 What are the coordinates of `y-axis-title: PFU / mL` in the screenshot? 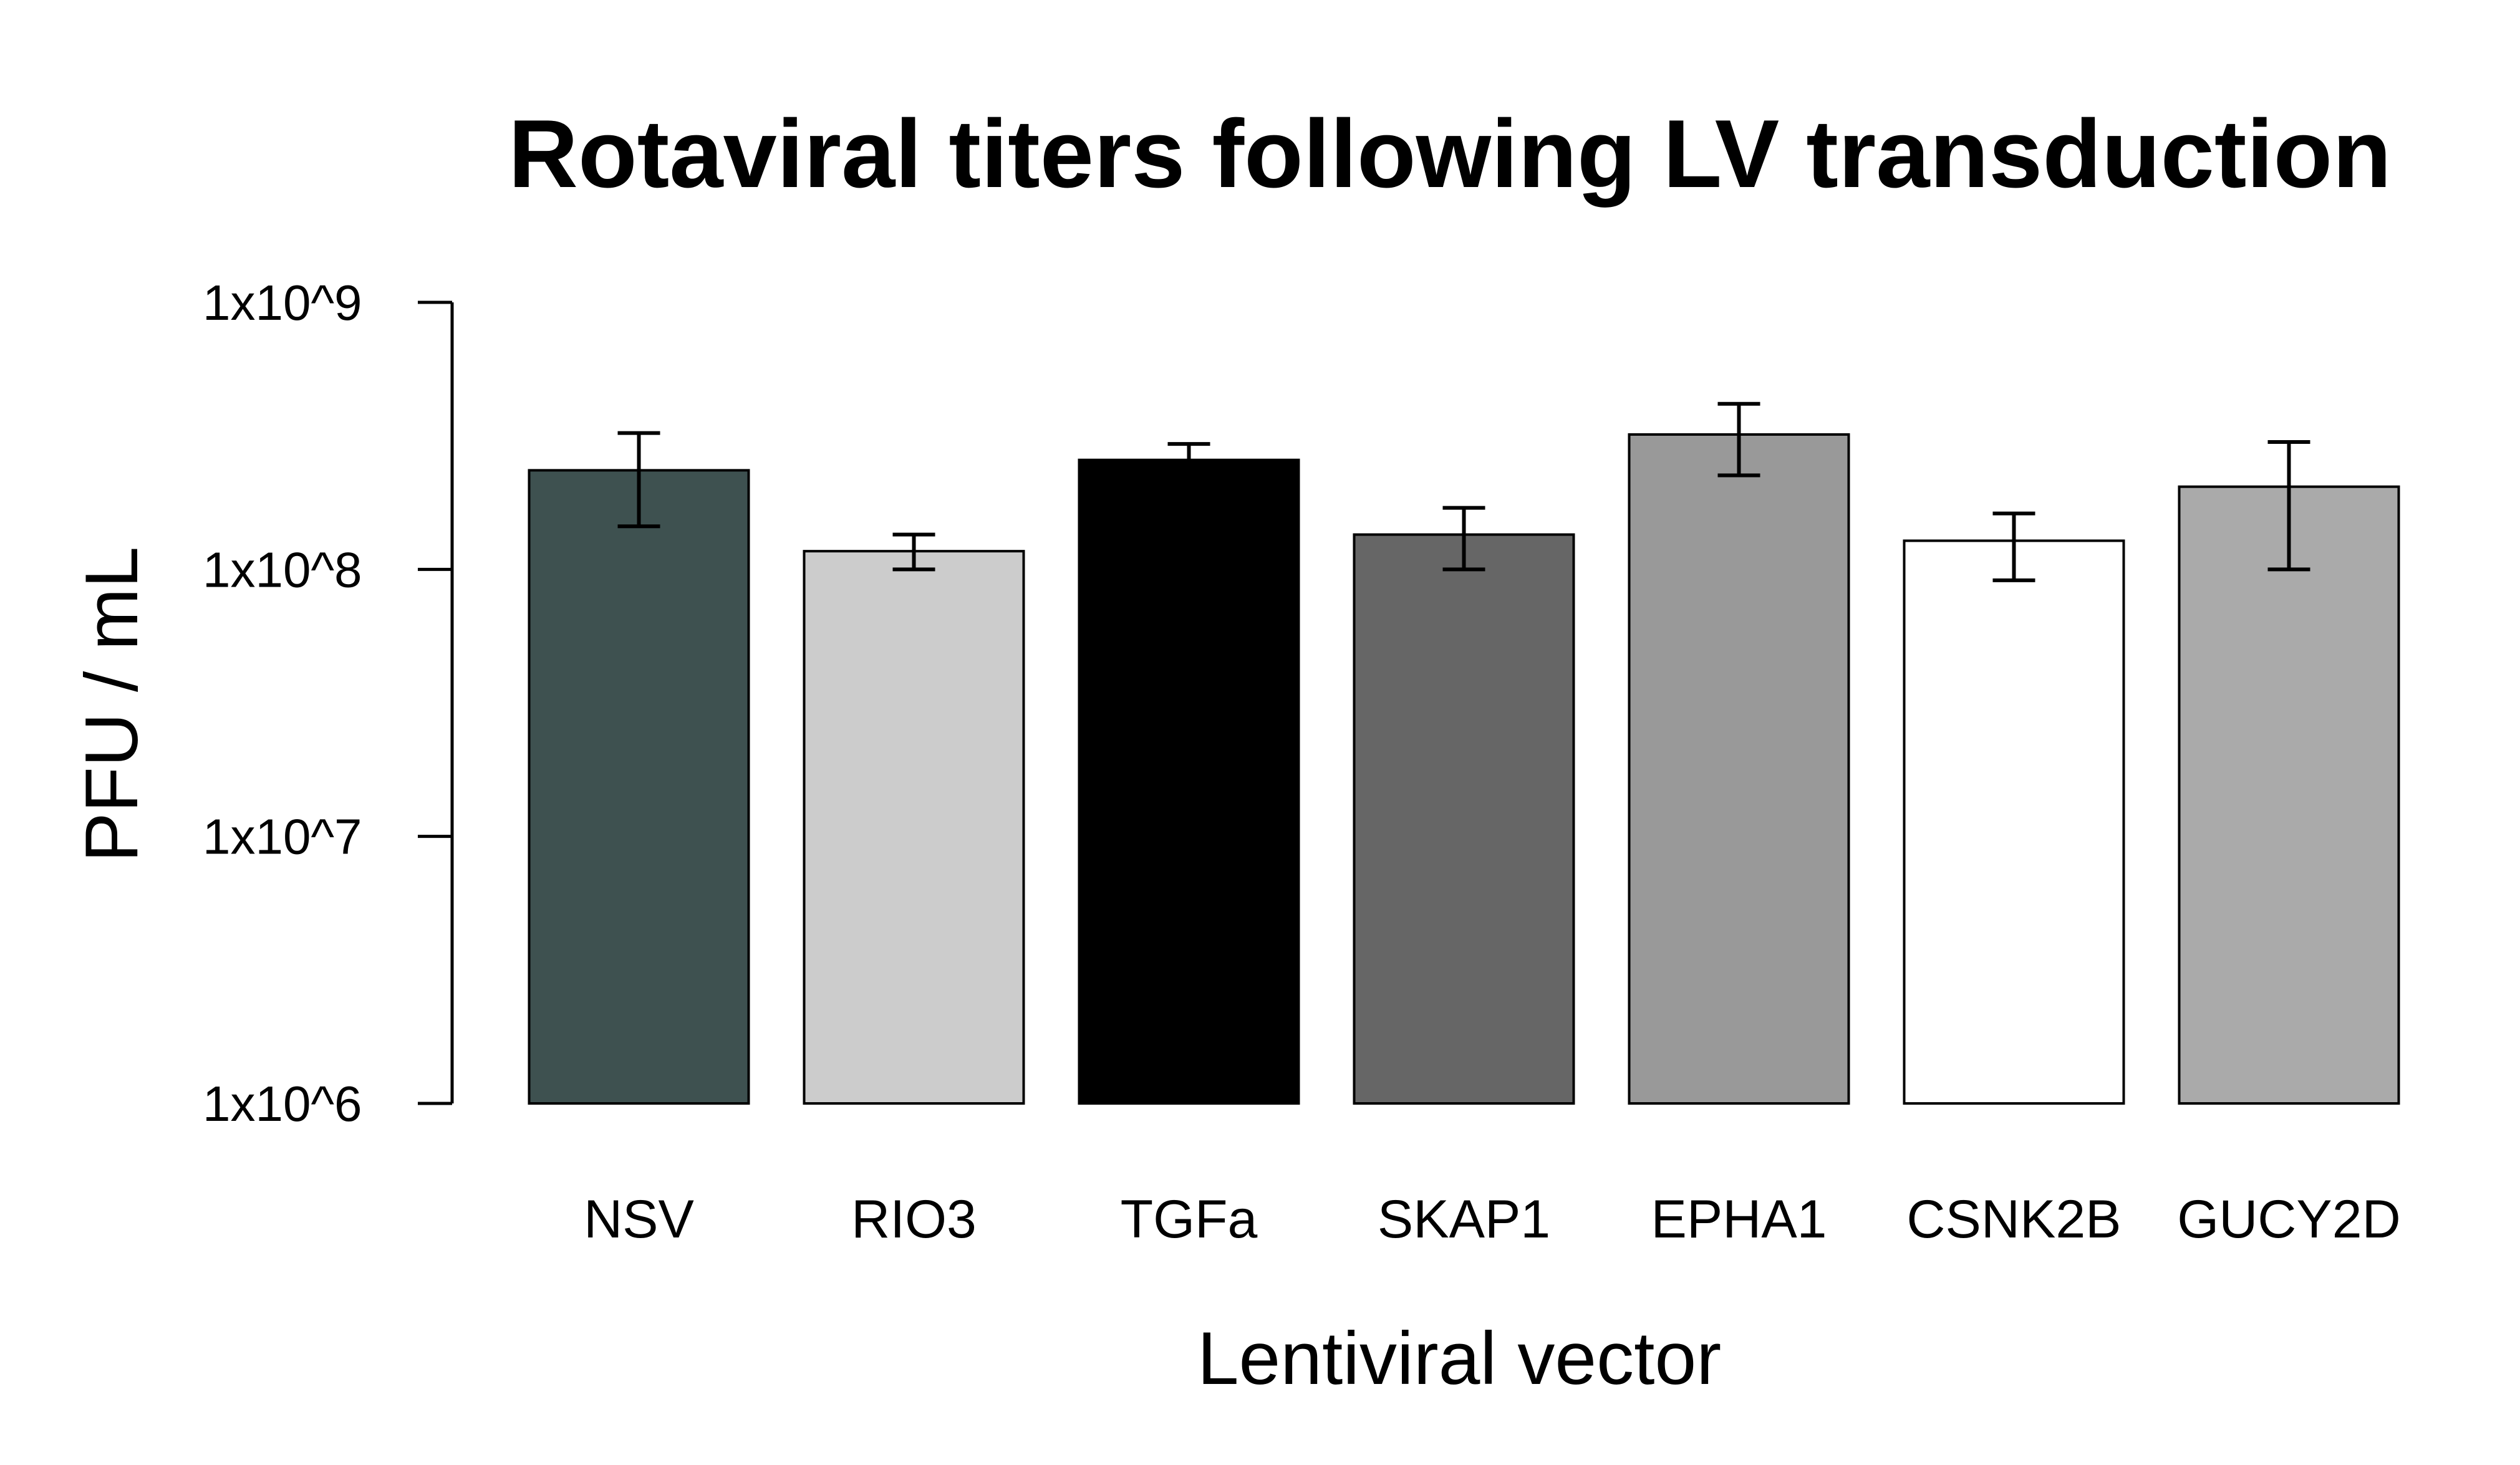 It's located at (112, 705).